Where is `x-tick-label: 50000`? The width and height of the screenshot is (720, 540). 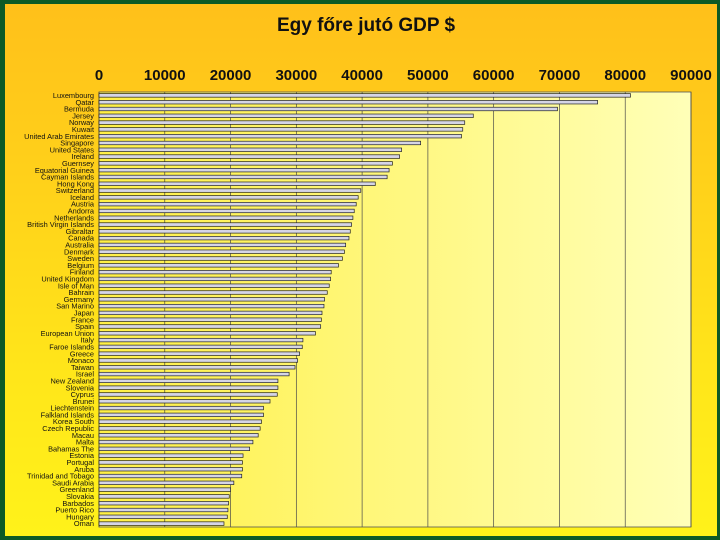 x-tick-label: 50000 is located at coordinates (428, 75).